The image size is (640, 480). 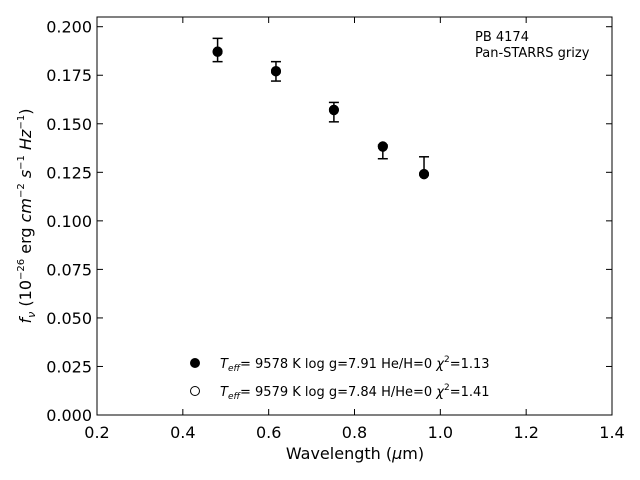 I want to click on y-tick-label: 0.050, so click(x=69, y=318).